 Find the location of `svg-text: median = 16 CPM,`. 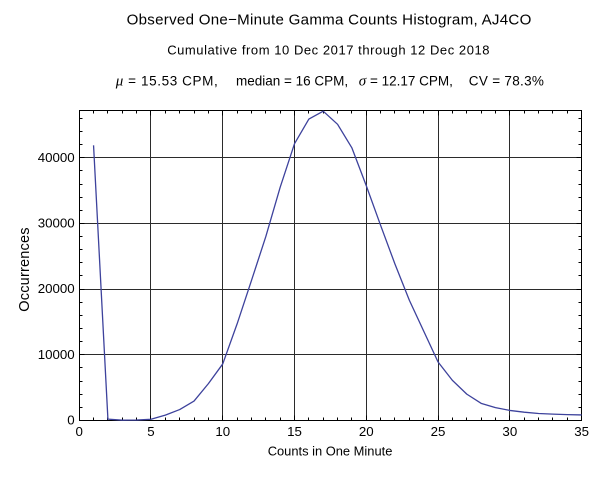

svg-text: median = 16 CPM, is located at coordinates (292, 80).